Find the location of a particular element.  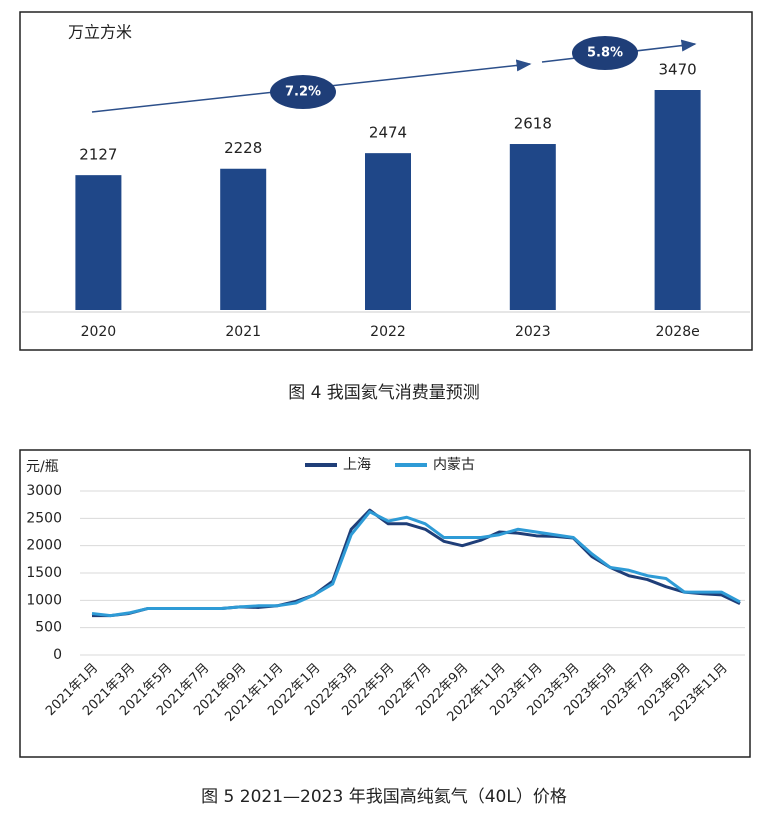

legend-label: 内蒙古 is located at coordinates (454, 465).